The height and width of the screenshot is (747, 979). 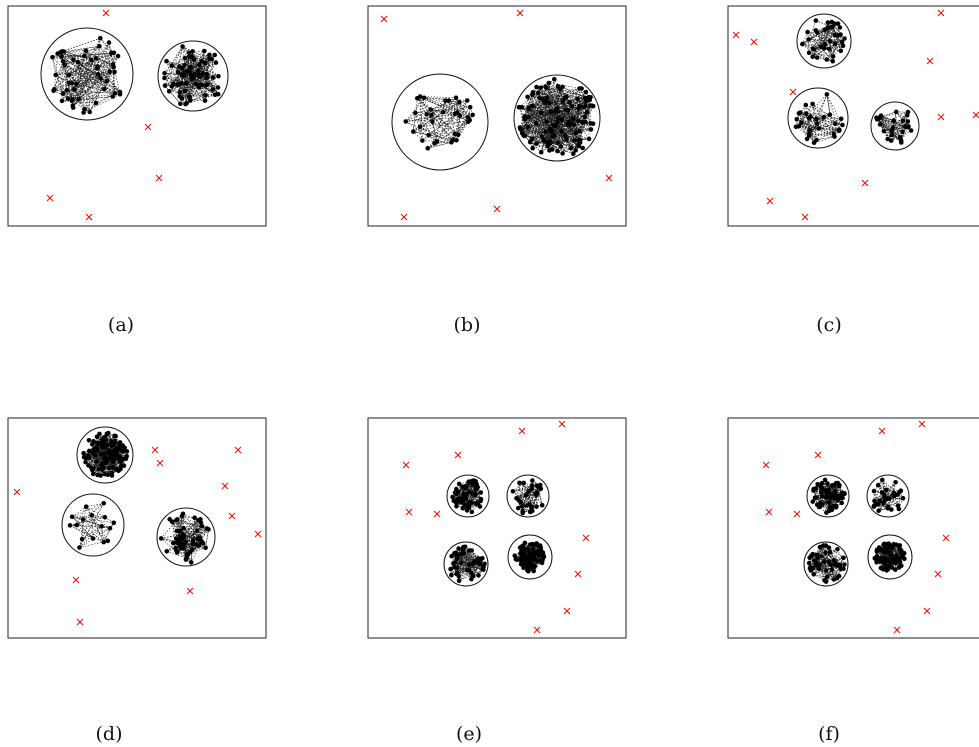 I want to click on cluster-boundary, so click(x=193, y=76).